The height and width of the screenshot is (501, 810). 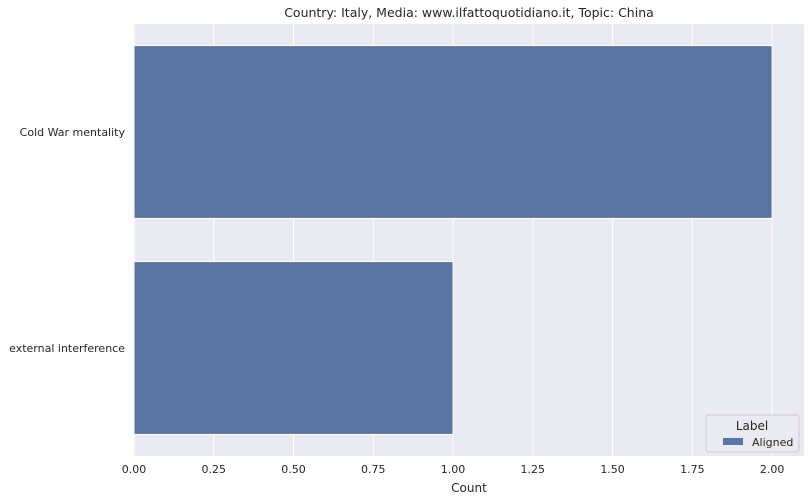 I want to click on legend: Label Aligned, so click(x=752, y=433).